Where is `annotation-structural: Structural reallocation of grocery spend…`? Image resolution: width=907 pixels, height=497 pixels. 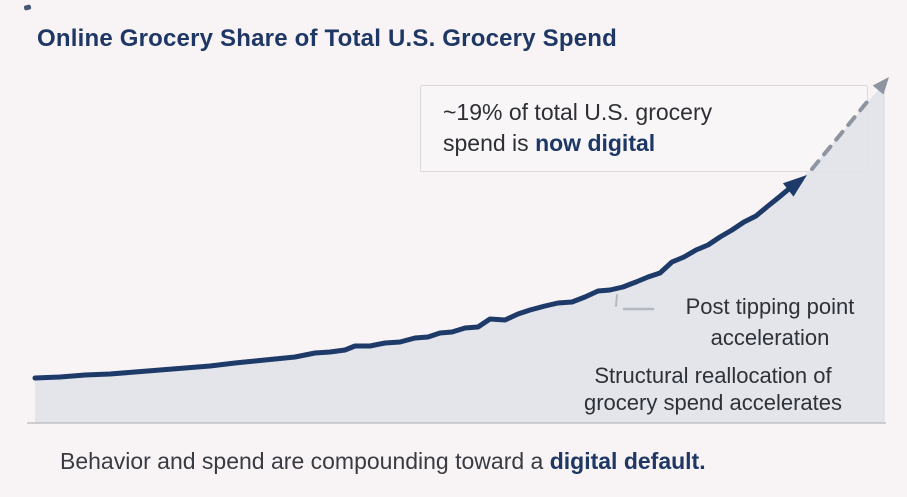
annotation-structural: Structural reallocation of grocery spend… is located at coordinates (713, 389).